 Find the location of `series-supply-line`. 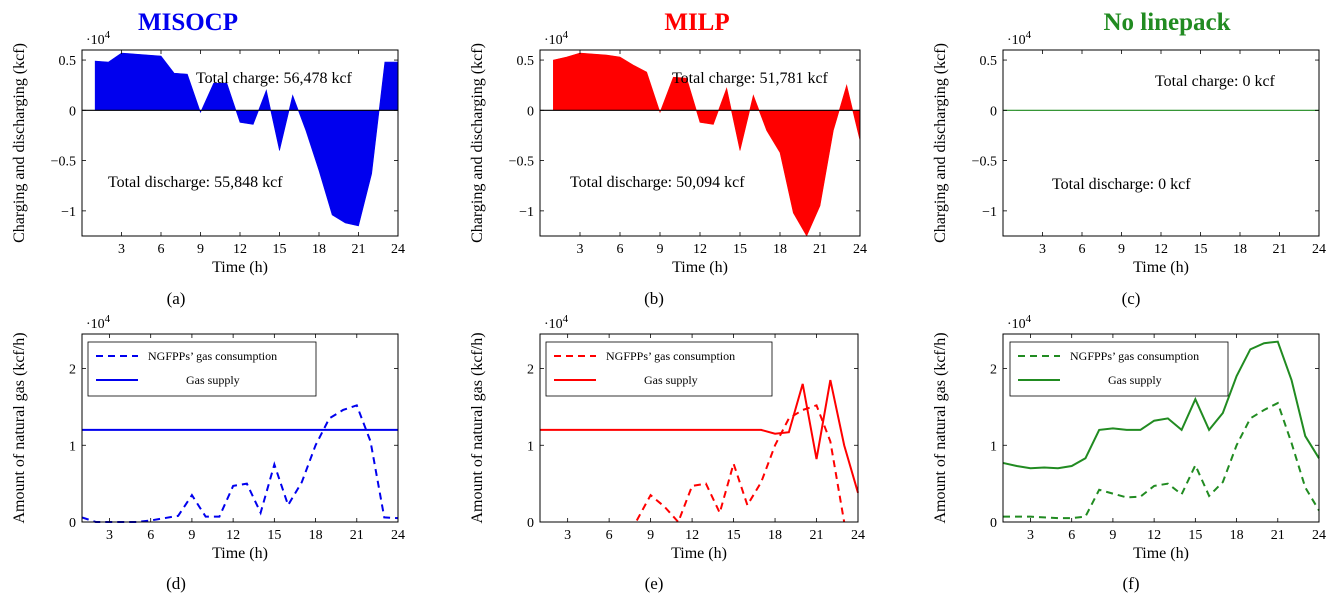

series-supply-line is located at coordinates (699, 436).